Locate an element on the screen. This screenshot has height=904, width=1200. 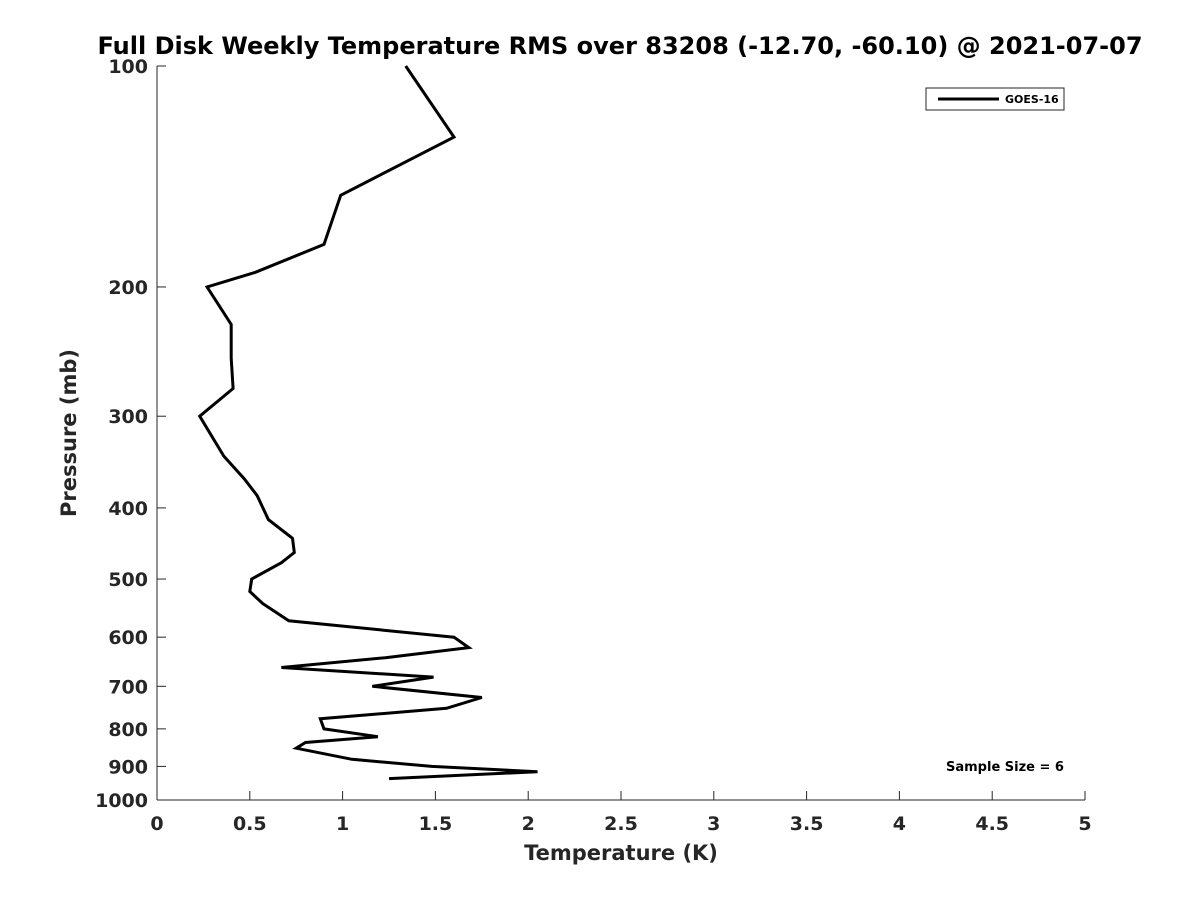
y-axis-label: Pressure (mb) is located at coordinates (69, 433).